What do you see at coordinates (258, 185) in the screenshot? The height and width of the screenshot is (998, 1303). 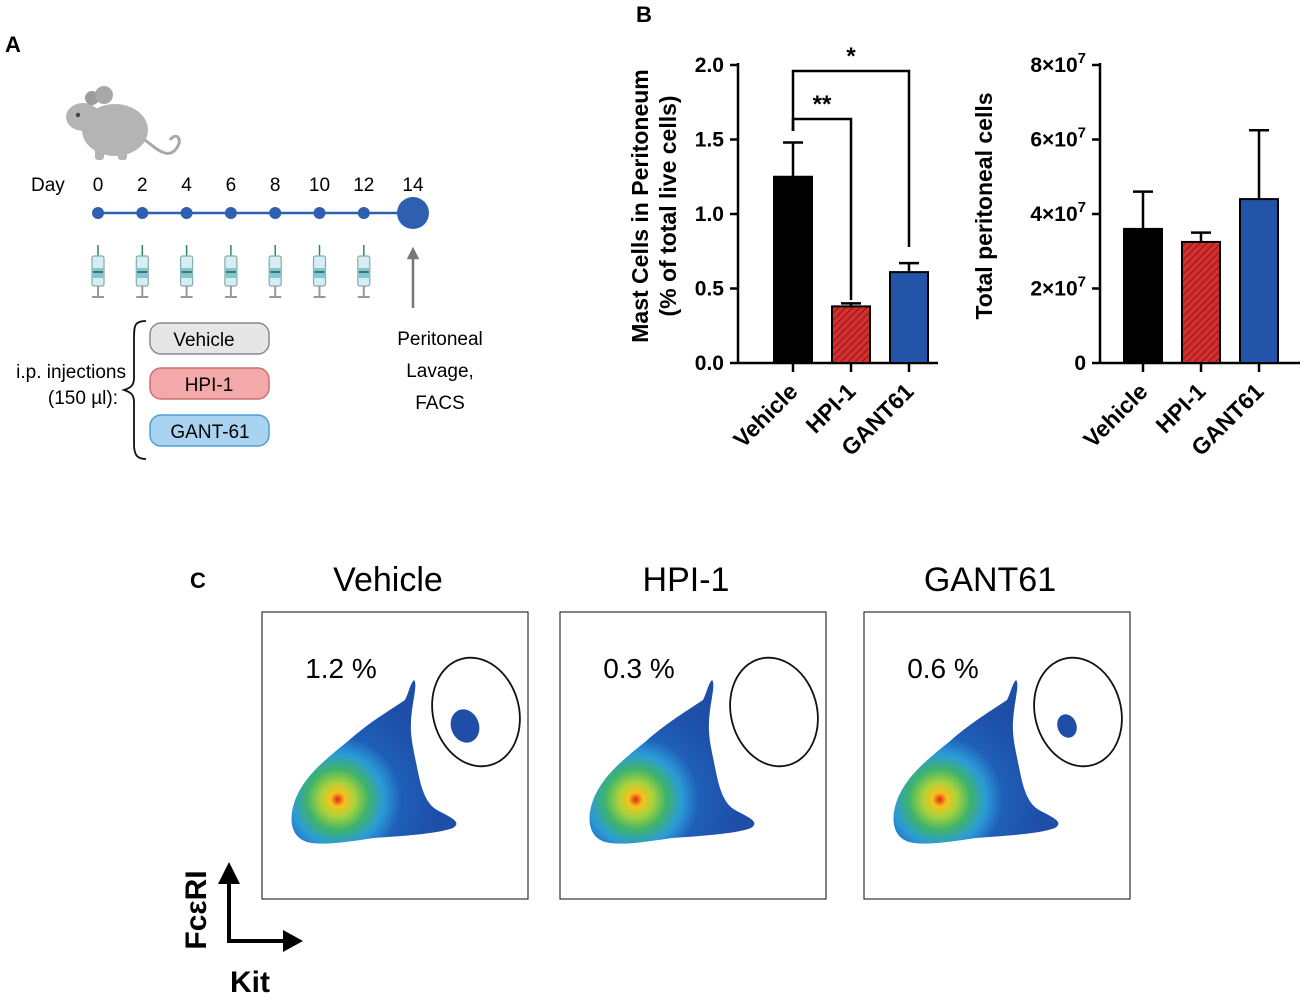 I see `day-tick-labels: 0 2 4 6 8 10 12 14` at bounding box center [258, 185].